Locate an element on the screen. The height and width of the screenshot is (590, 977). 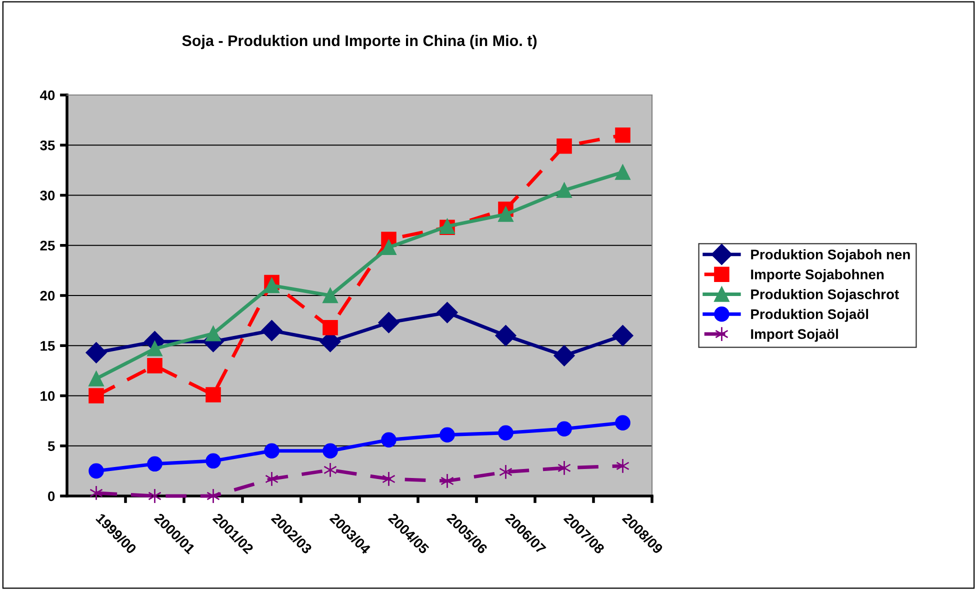
y-tick-label: 5 is located at coordinates (51, 446).